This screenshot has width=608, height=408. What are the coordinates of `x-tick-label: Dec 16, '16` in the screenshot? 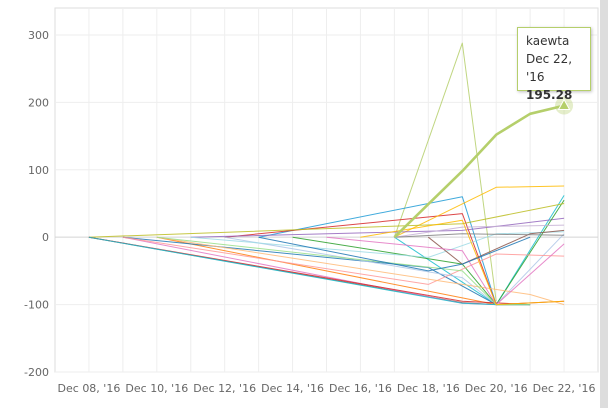 It's located at (360, 388).